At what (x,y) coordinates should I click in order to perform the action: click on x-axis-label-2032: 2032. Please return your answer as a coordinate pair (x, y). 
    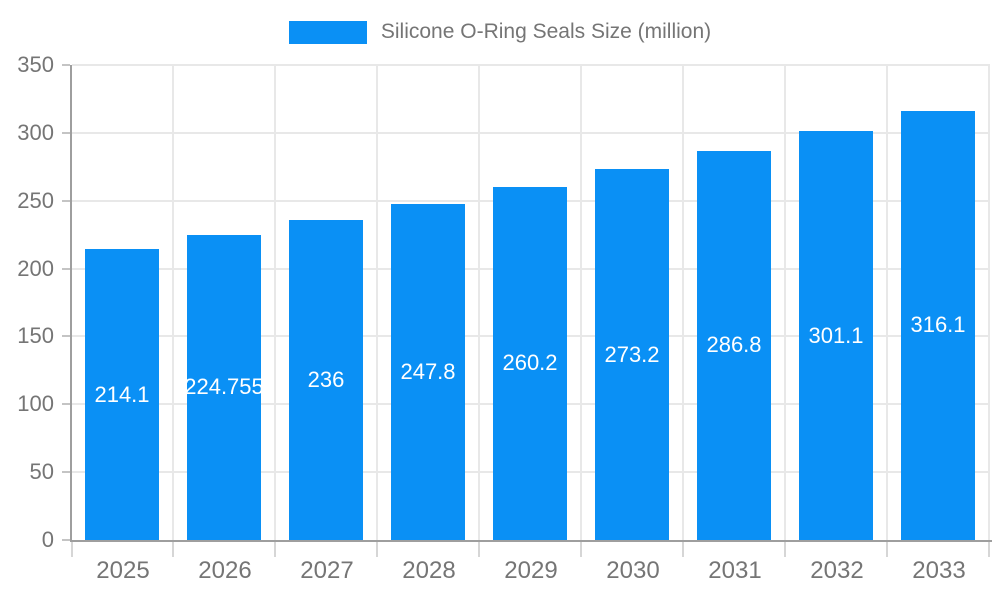
    Looking at the image, I should click on (837, 570).